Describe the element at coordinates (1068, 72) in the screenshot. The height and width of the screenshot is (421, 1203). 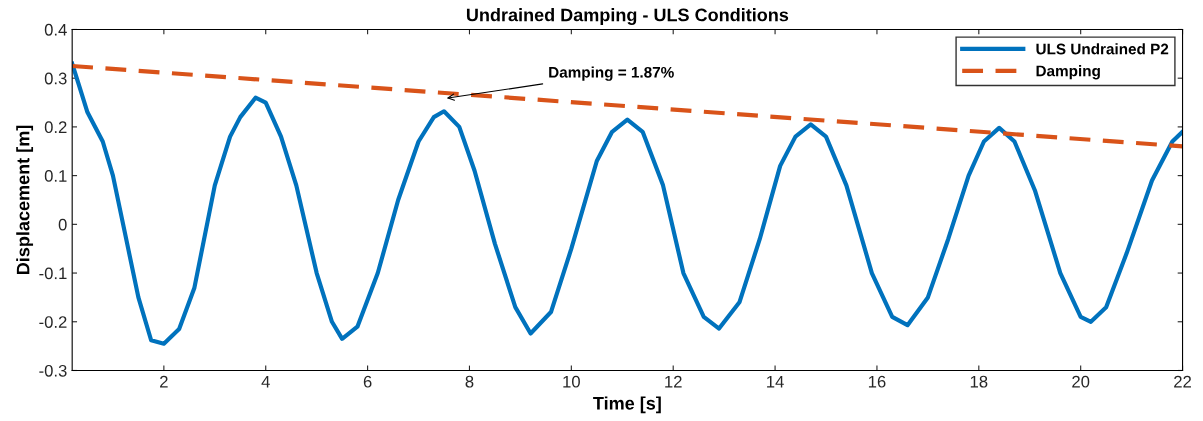
I see `legend-label: Damping` at that location.